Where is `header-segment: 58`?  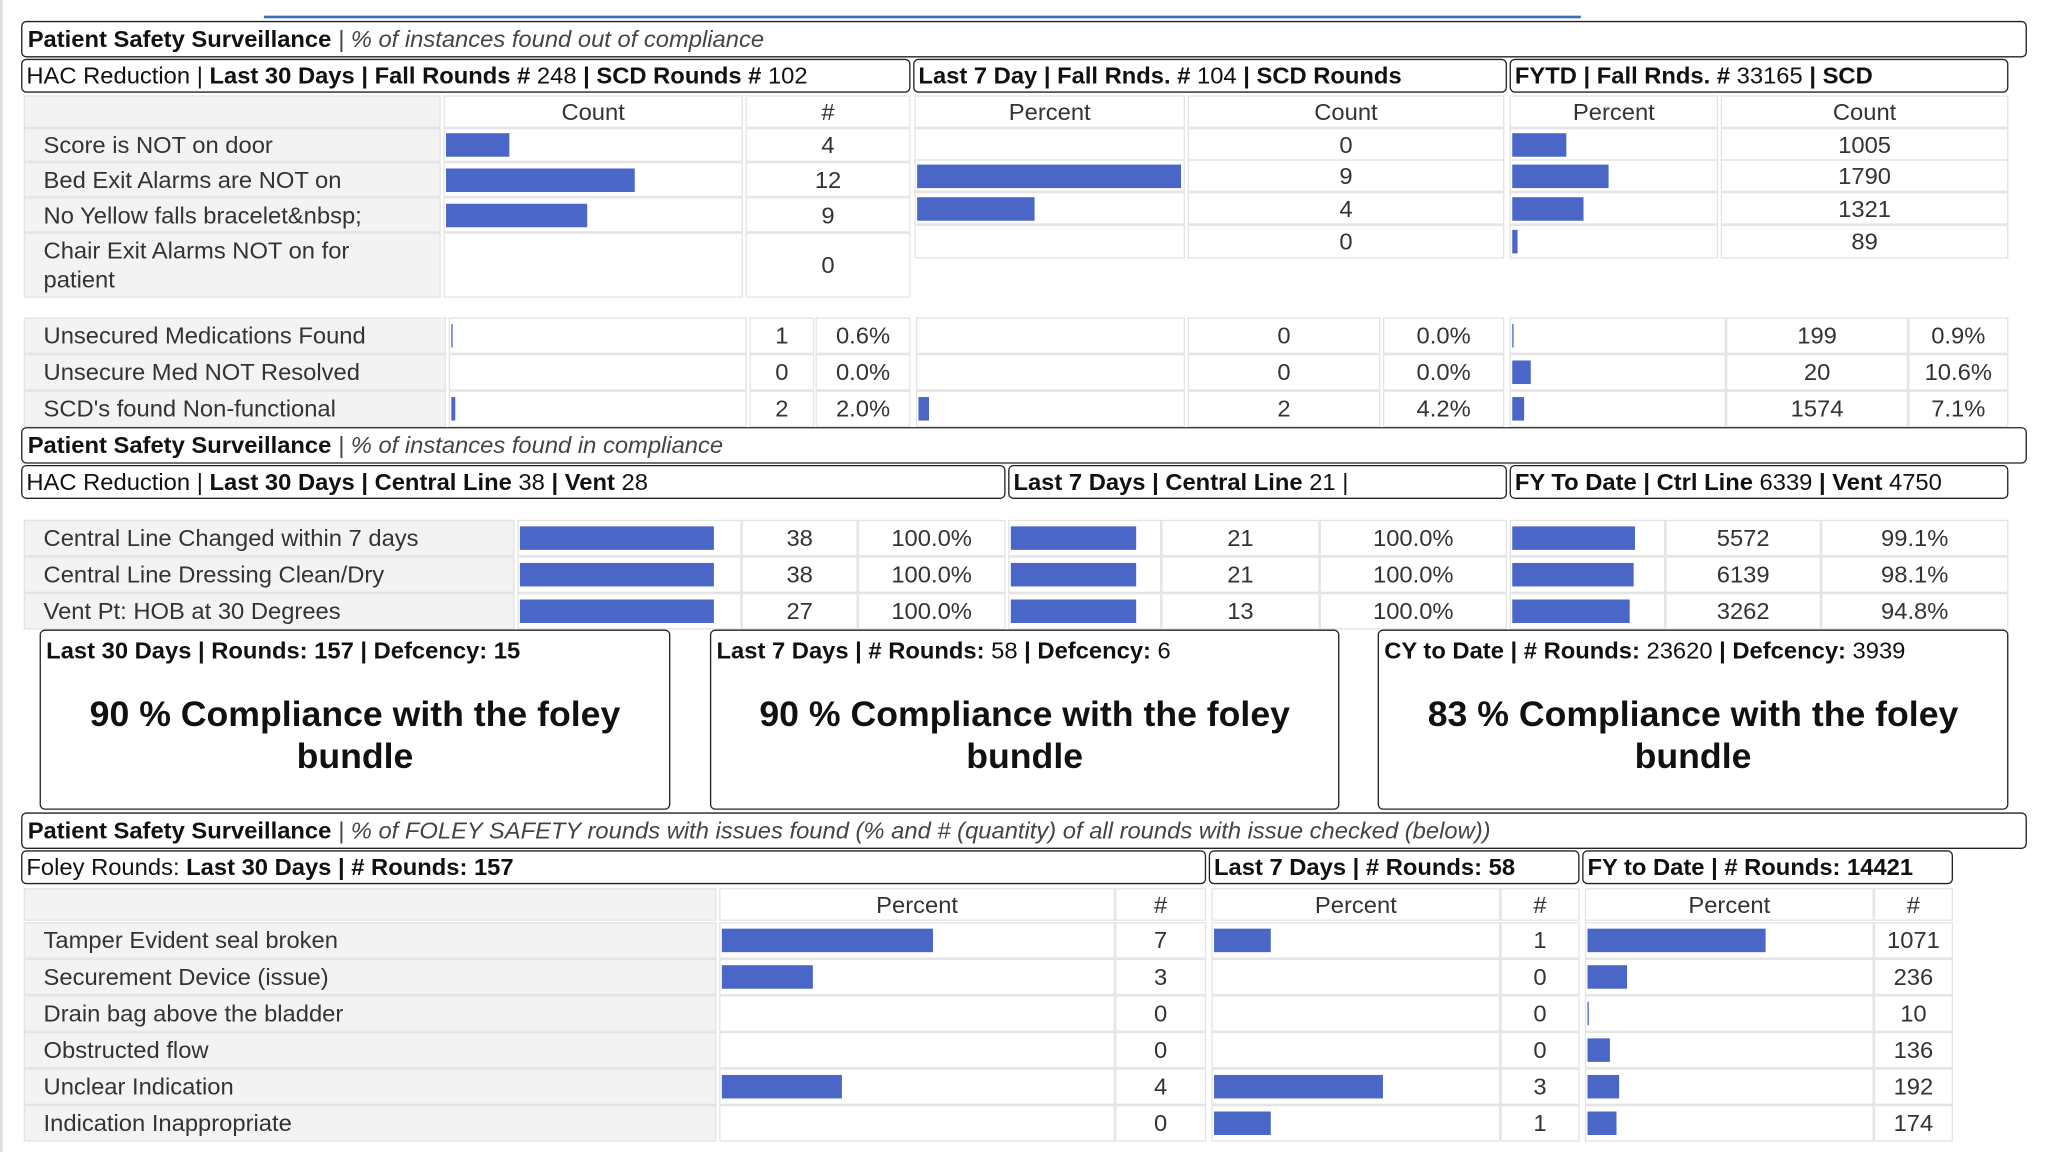
header-segment: 58 is located at coordinates (1004, 650).